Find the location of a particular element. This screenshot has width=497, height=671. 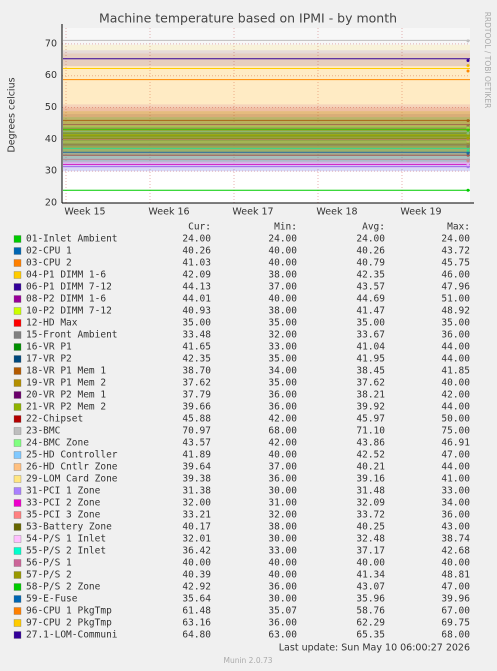

legend-value: 41.95 is located at coordinates (370, 359).